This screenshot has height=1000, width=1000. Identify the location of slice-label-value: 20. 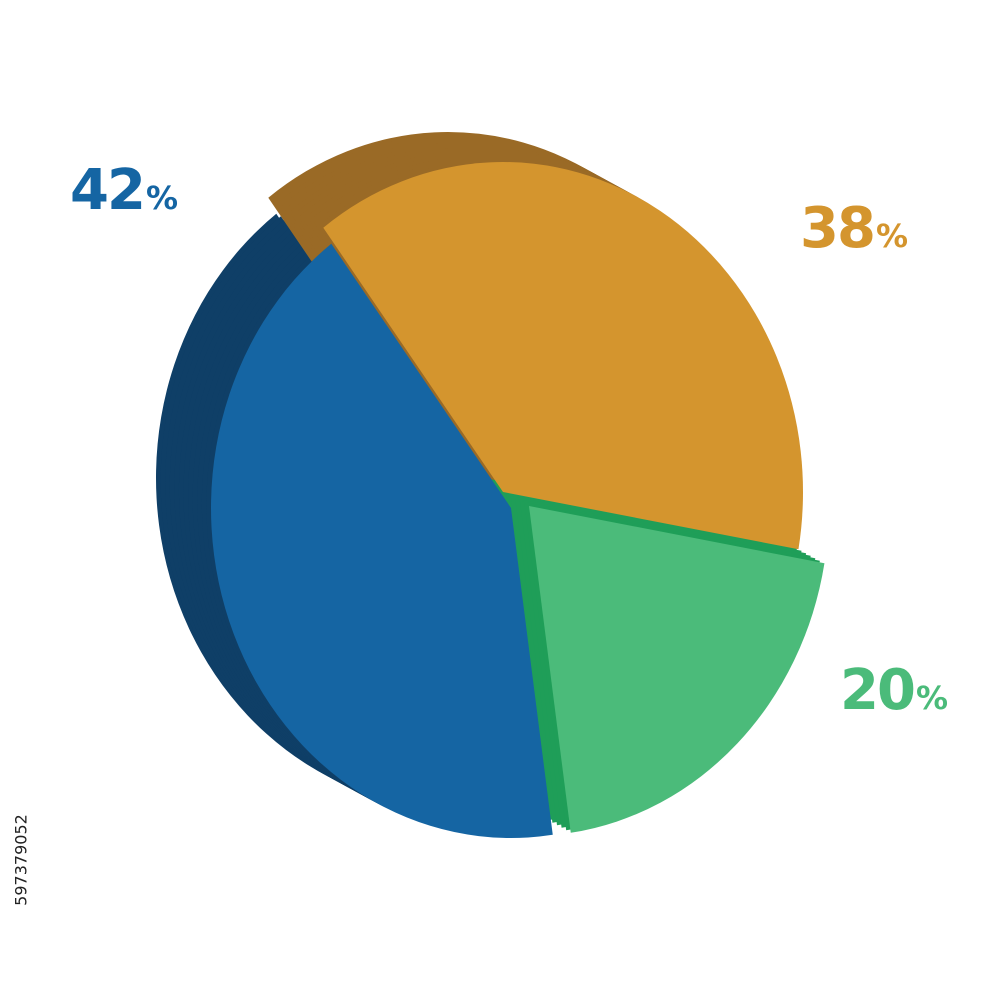
(878, 690).